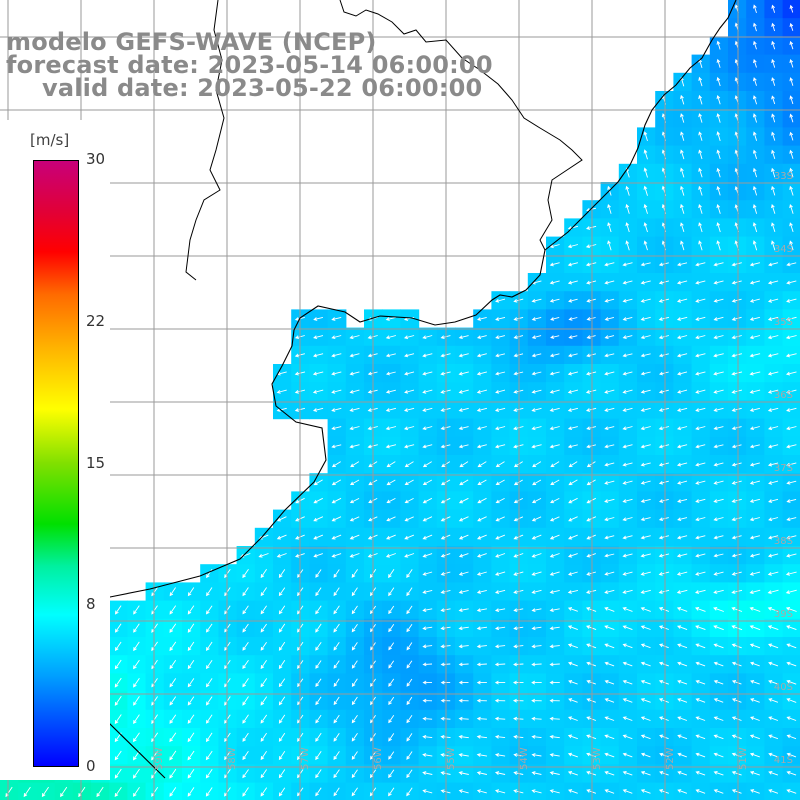  Describe the element at coordinates (524, 758) in the screenshot. I see `longitude-label: 54W` at that location.